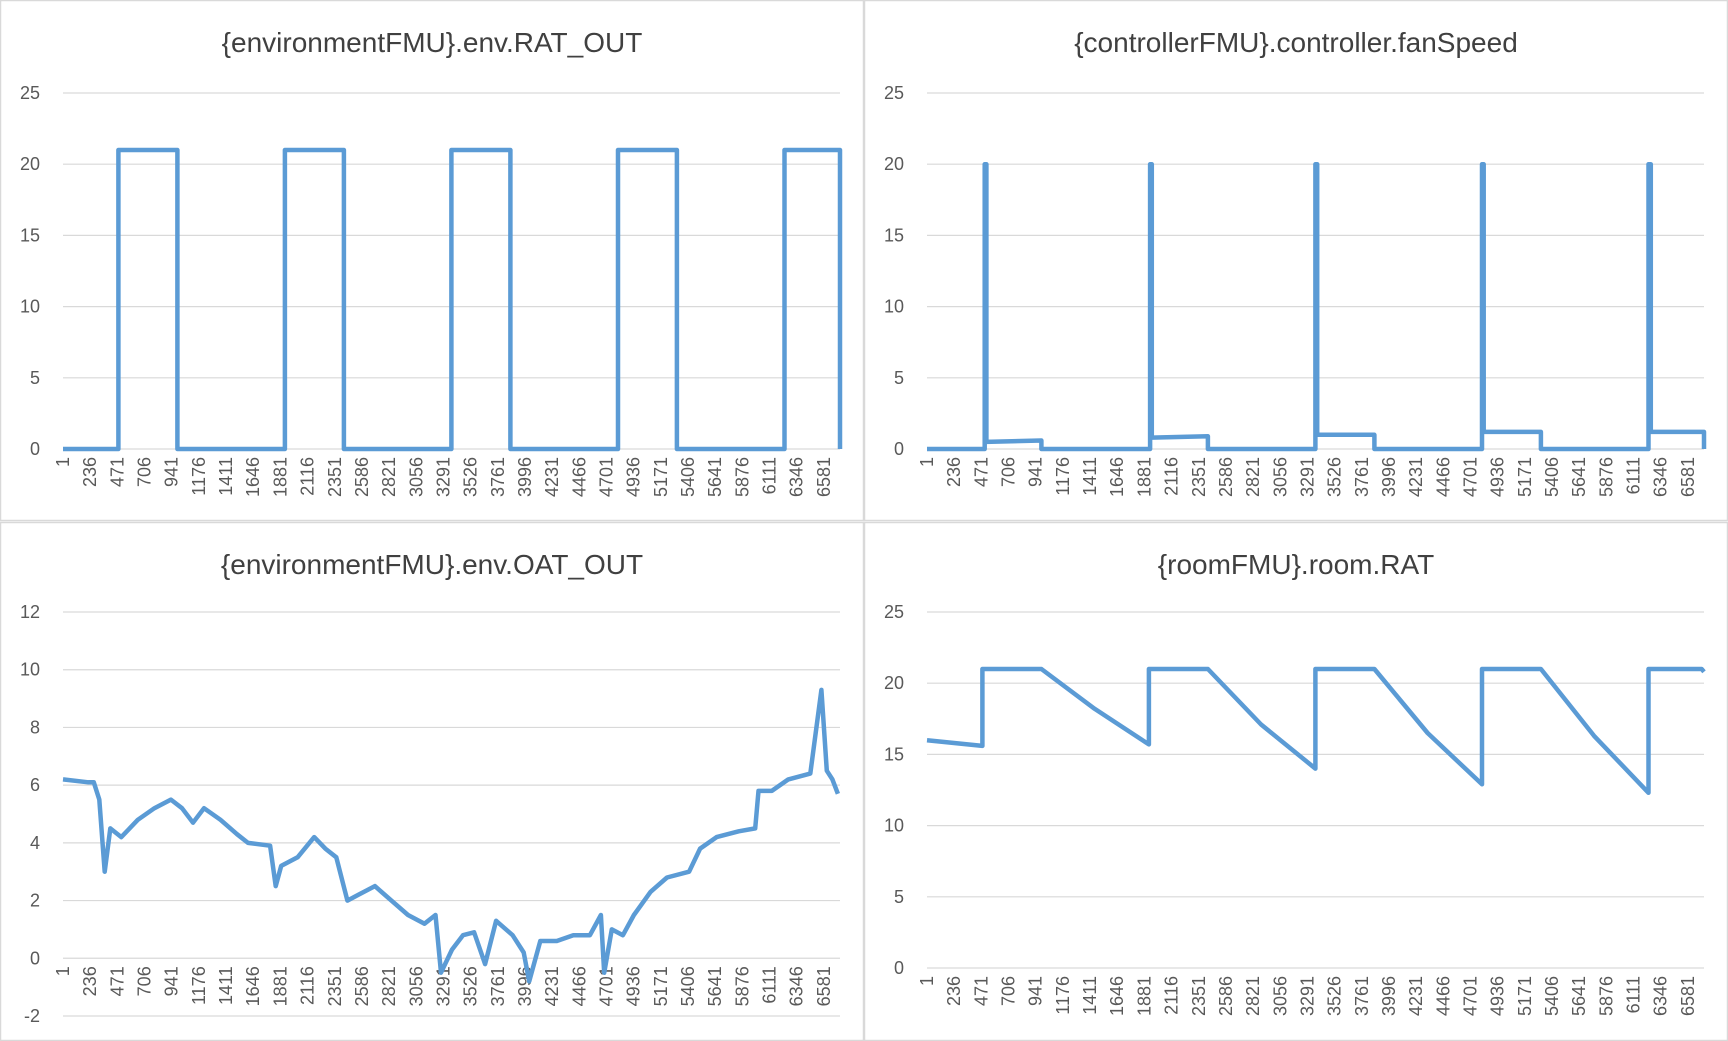 This screenshot has height=1041, width=1728. Describe the element at coordinates (35, 901) in the screenshot. I see `y-tick-label: 2` at that location.